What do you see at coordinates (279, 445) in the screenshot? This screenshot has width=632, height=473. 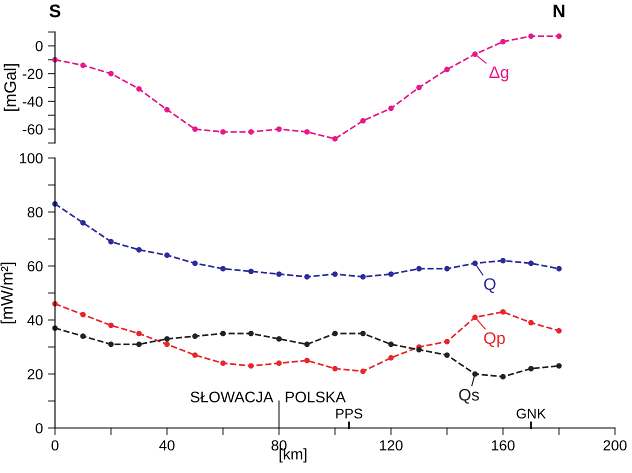 I see `x-tick-label: 80` at bounding box center [279, 445].